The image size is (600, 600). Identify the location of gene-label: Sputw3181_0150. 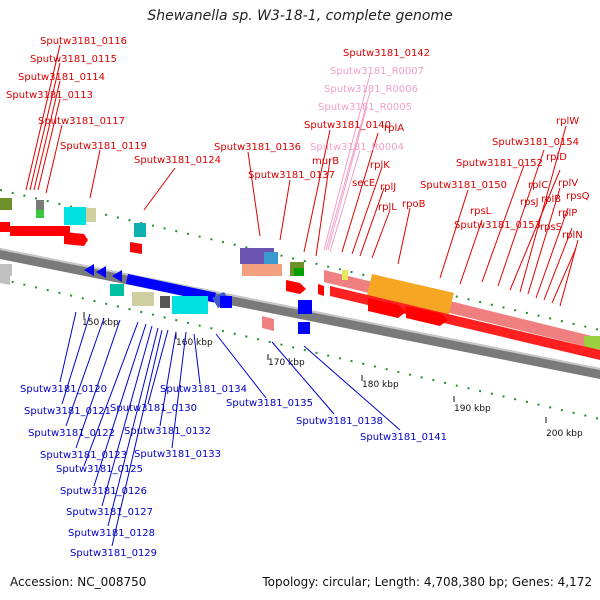
(463, 185).